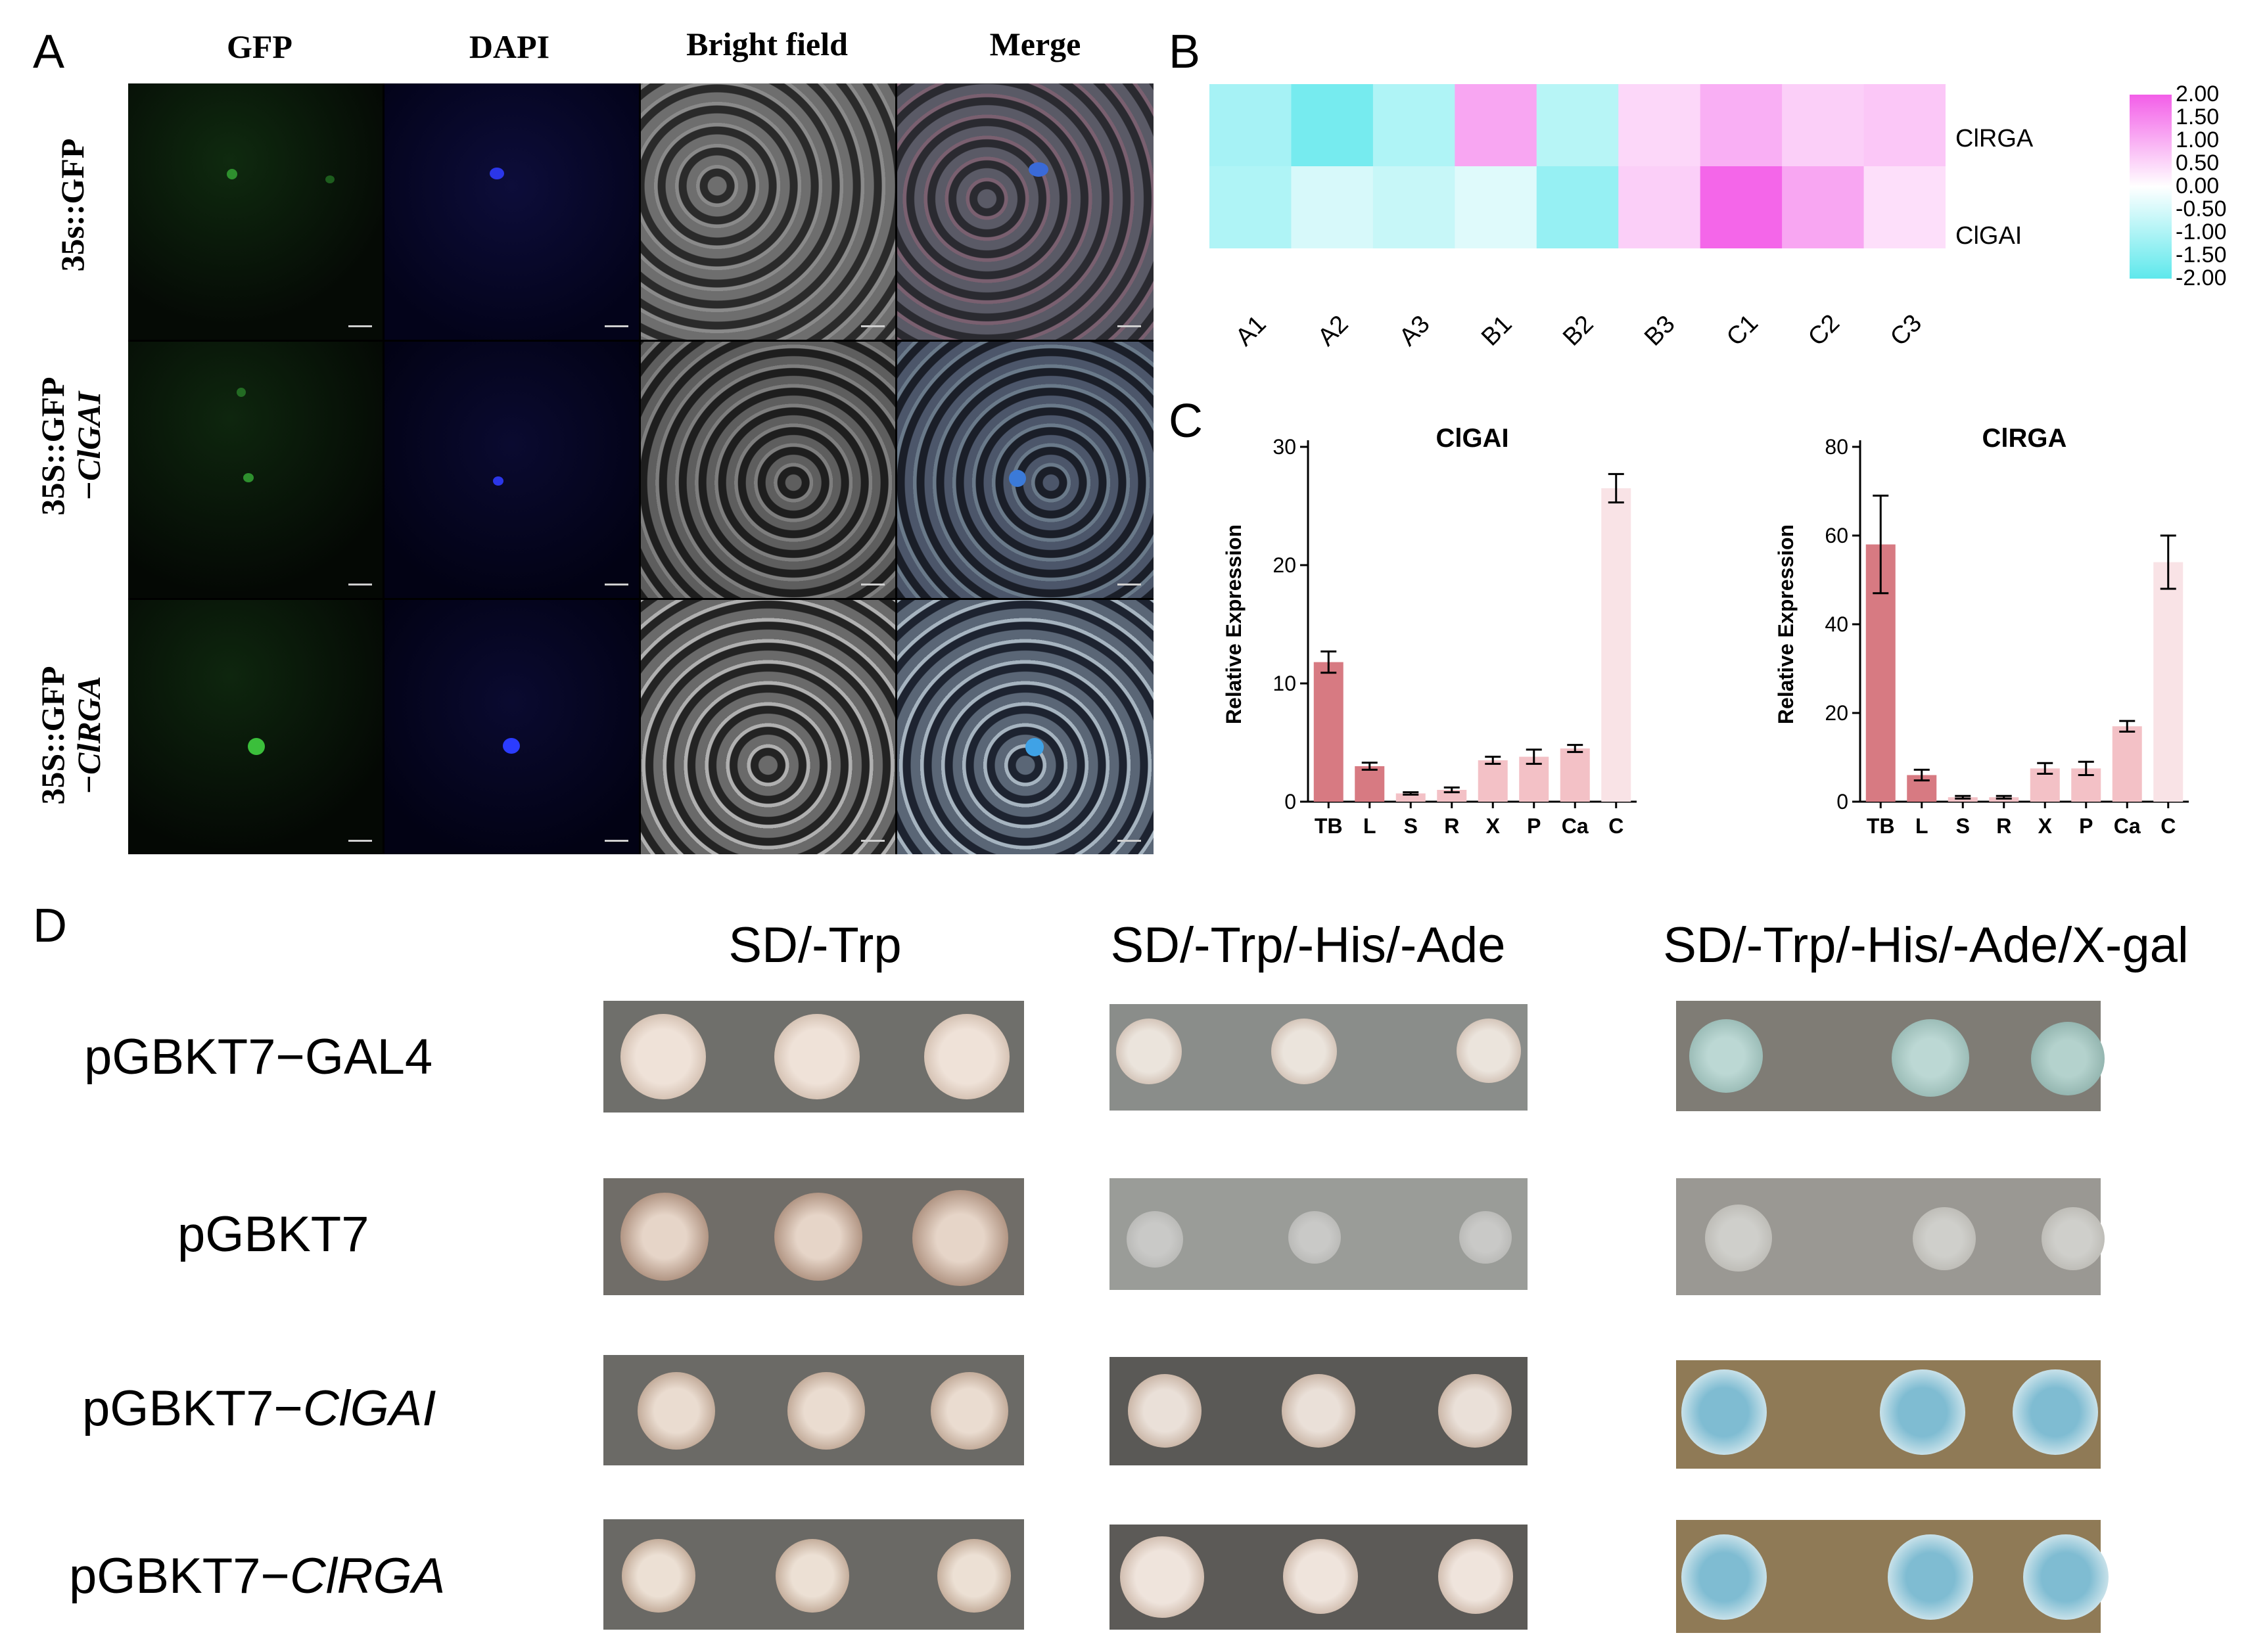 This screenshot has width=2265, height=1652. I want to click on row-label-35s-gfp-clgai: 35S::GFP −ClGAI, so click(69, 460).